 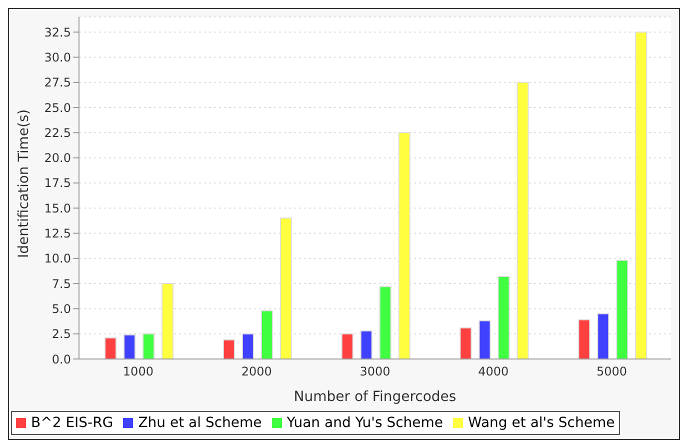 I want to click on y-tick-label: 15.0, so click(x=57, y=208).